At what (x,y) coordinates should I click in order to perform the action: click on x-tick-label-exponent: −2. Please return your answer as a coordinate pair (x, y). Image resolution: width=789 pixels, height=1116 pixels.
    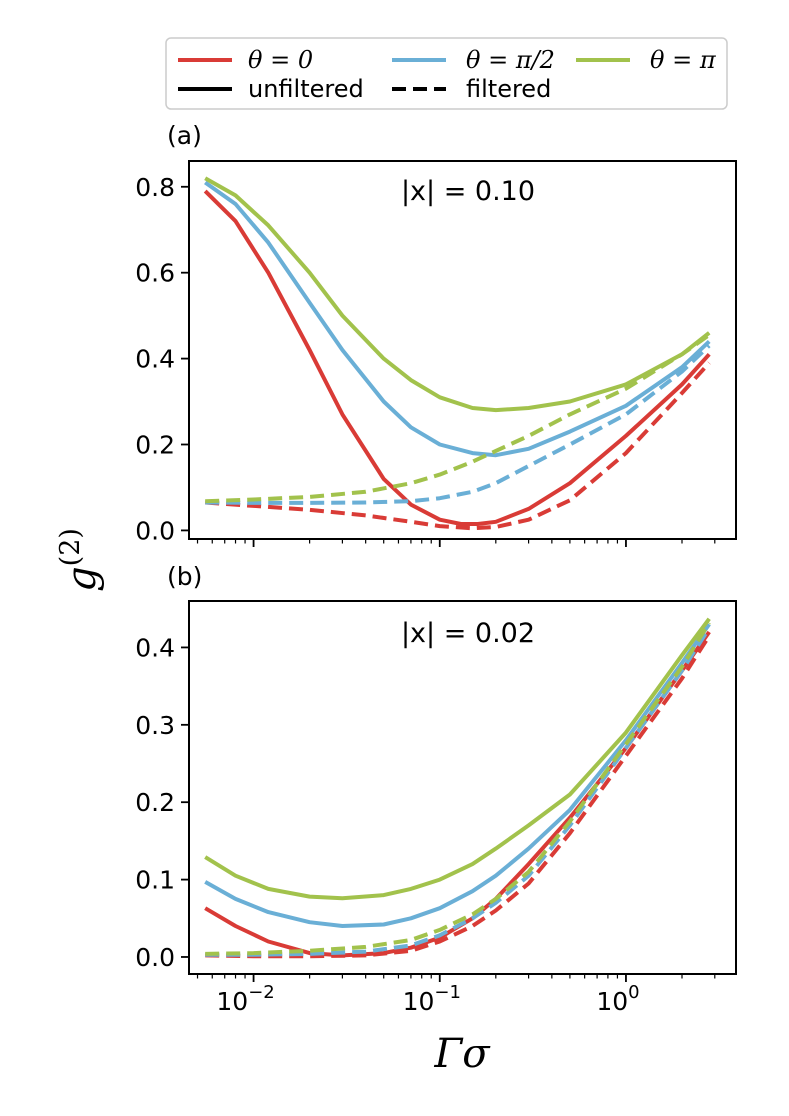
    Looking at the image, I should click on (261, 992).